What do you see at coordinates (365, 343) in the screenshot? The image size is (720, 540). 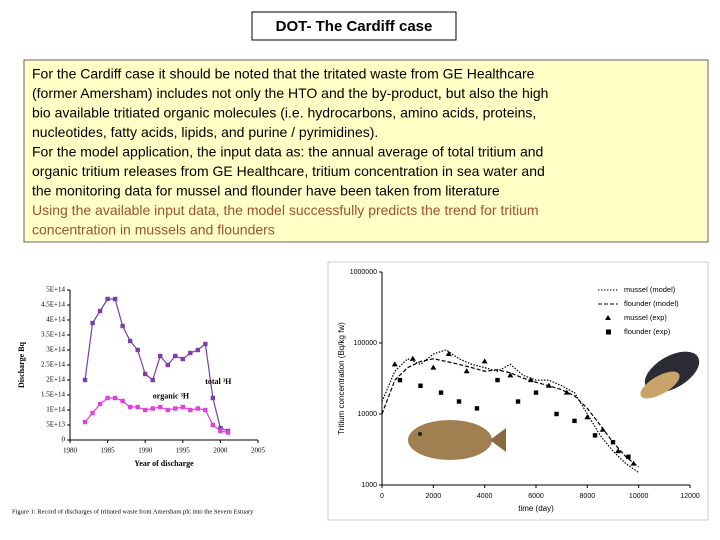 I see `y-tick-label: 100000` at bounding box center [365, 343].